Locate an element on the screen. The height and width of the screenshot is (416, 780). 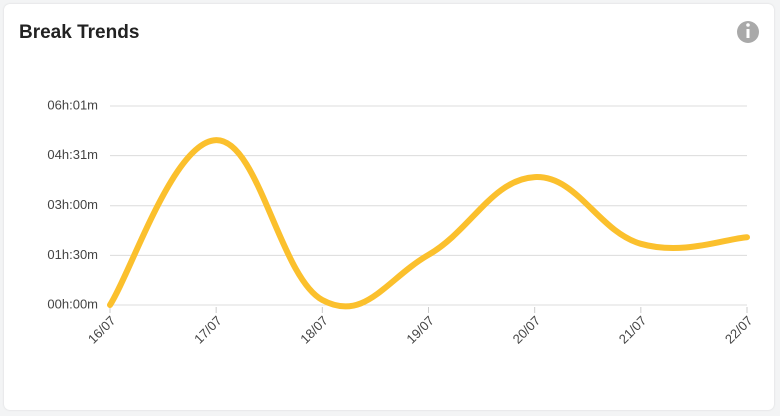
y-tick-label: 00h:00m is located at coordinates (72, 303).